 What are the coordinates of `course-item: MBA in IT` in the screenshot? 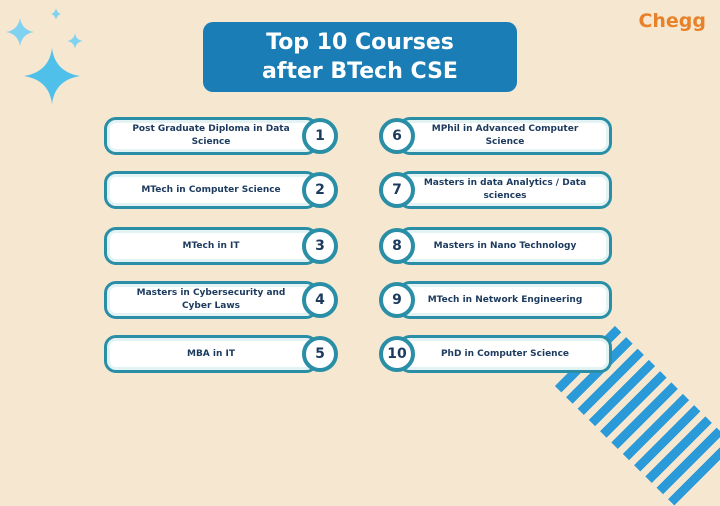 It's located at (211, 354).